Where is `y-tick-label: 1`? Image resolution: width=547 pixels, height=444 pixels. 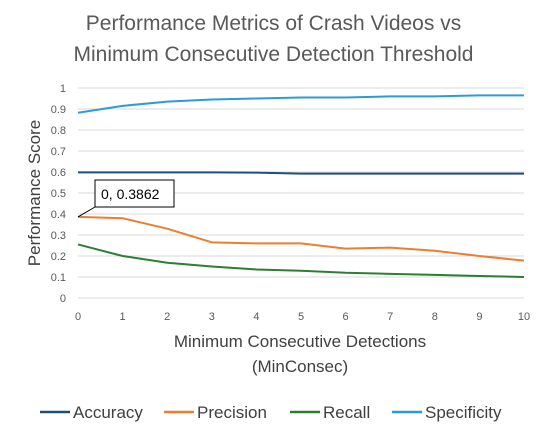 y-tick-label: 1 is located at coordinates (63, 89).